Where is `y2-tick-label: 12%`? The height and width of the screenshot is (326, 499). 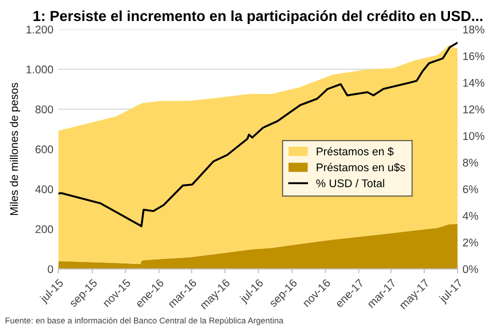
y2-tick-label: 12% is located at coordinates (473, 109).